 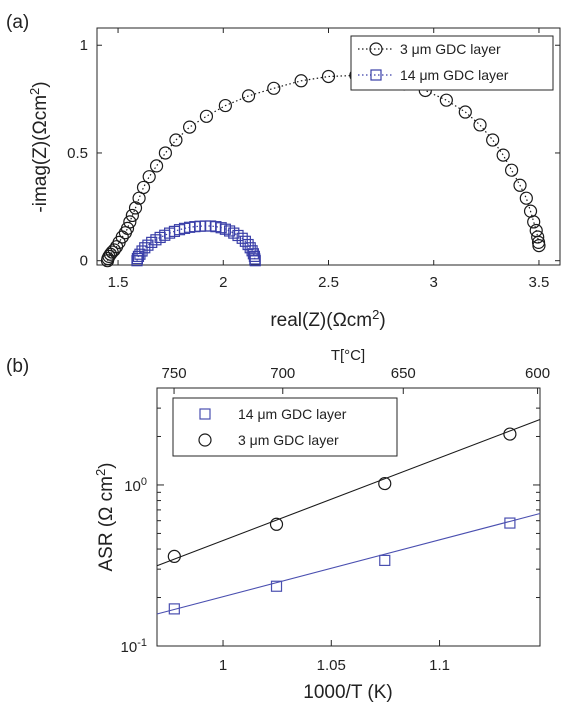 I want to click on top-tick-label-b: 750, so click(x=174, y=373).